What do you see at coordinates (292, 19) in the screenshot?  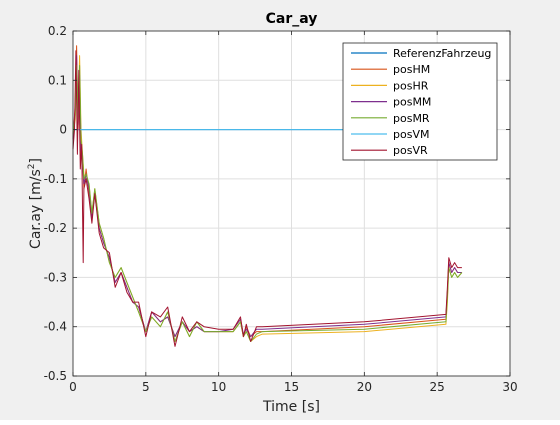 I see `chart-title: Car_ay` at bounding box center [292, 19].